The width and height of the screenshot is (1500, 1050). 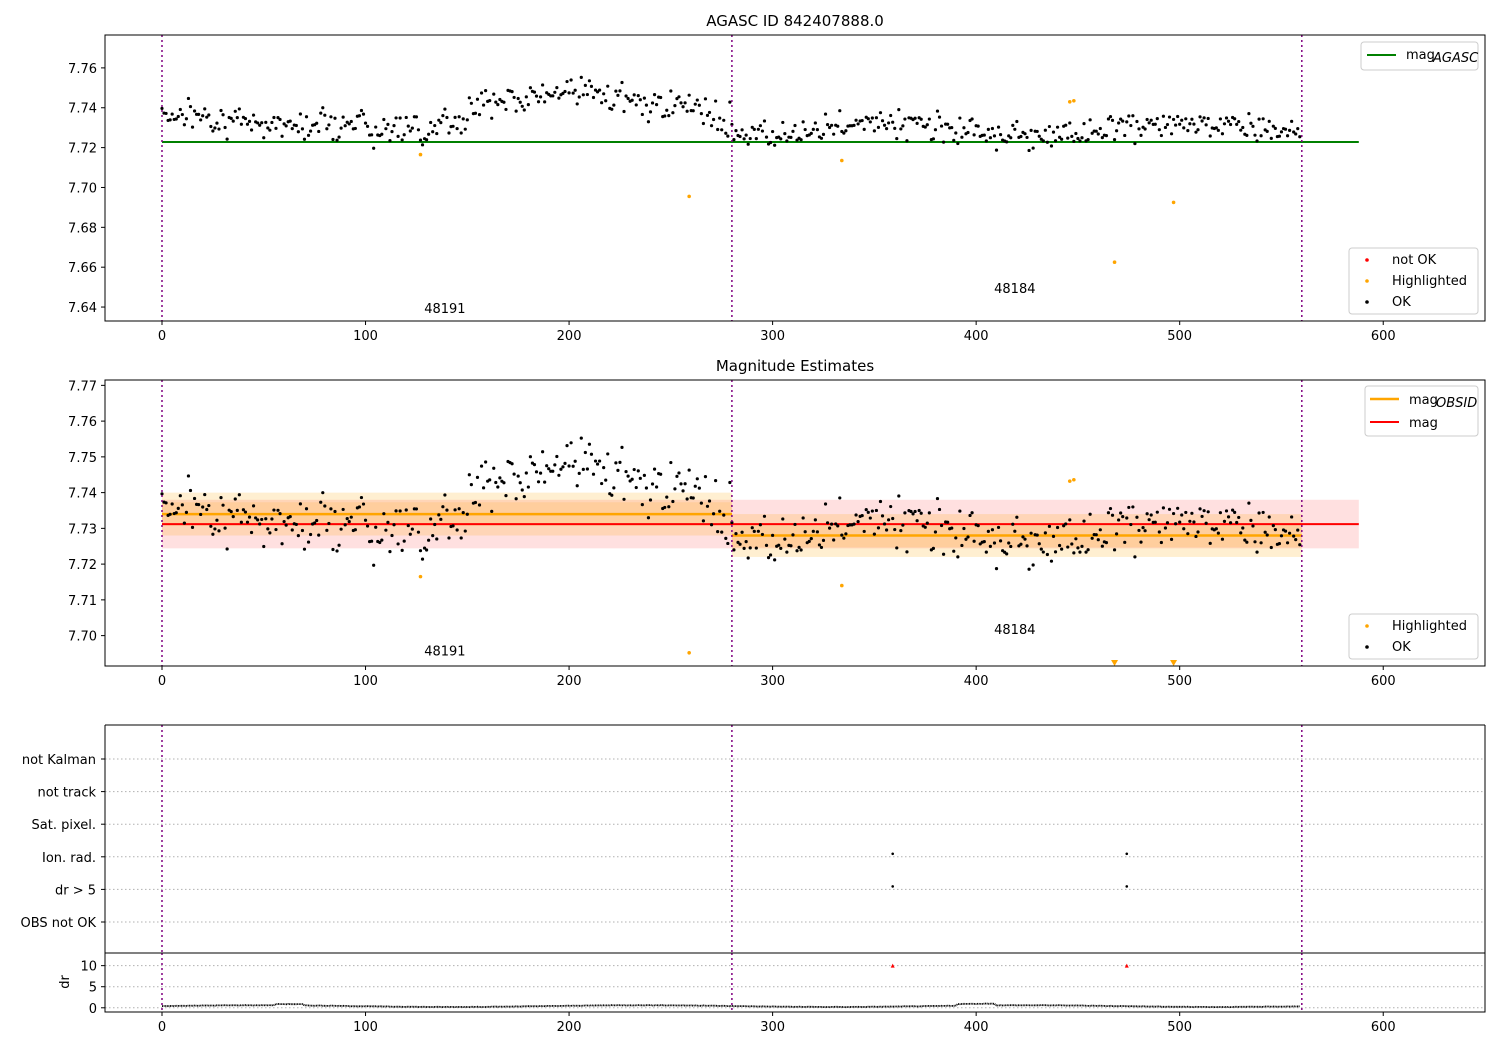 I want to click on x-tick-label: 500, so click(x=1179, y=1027).